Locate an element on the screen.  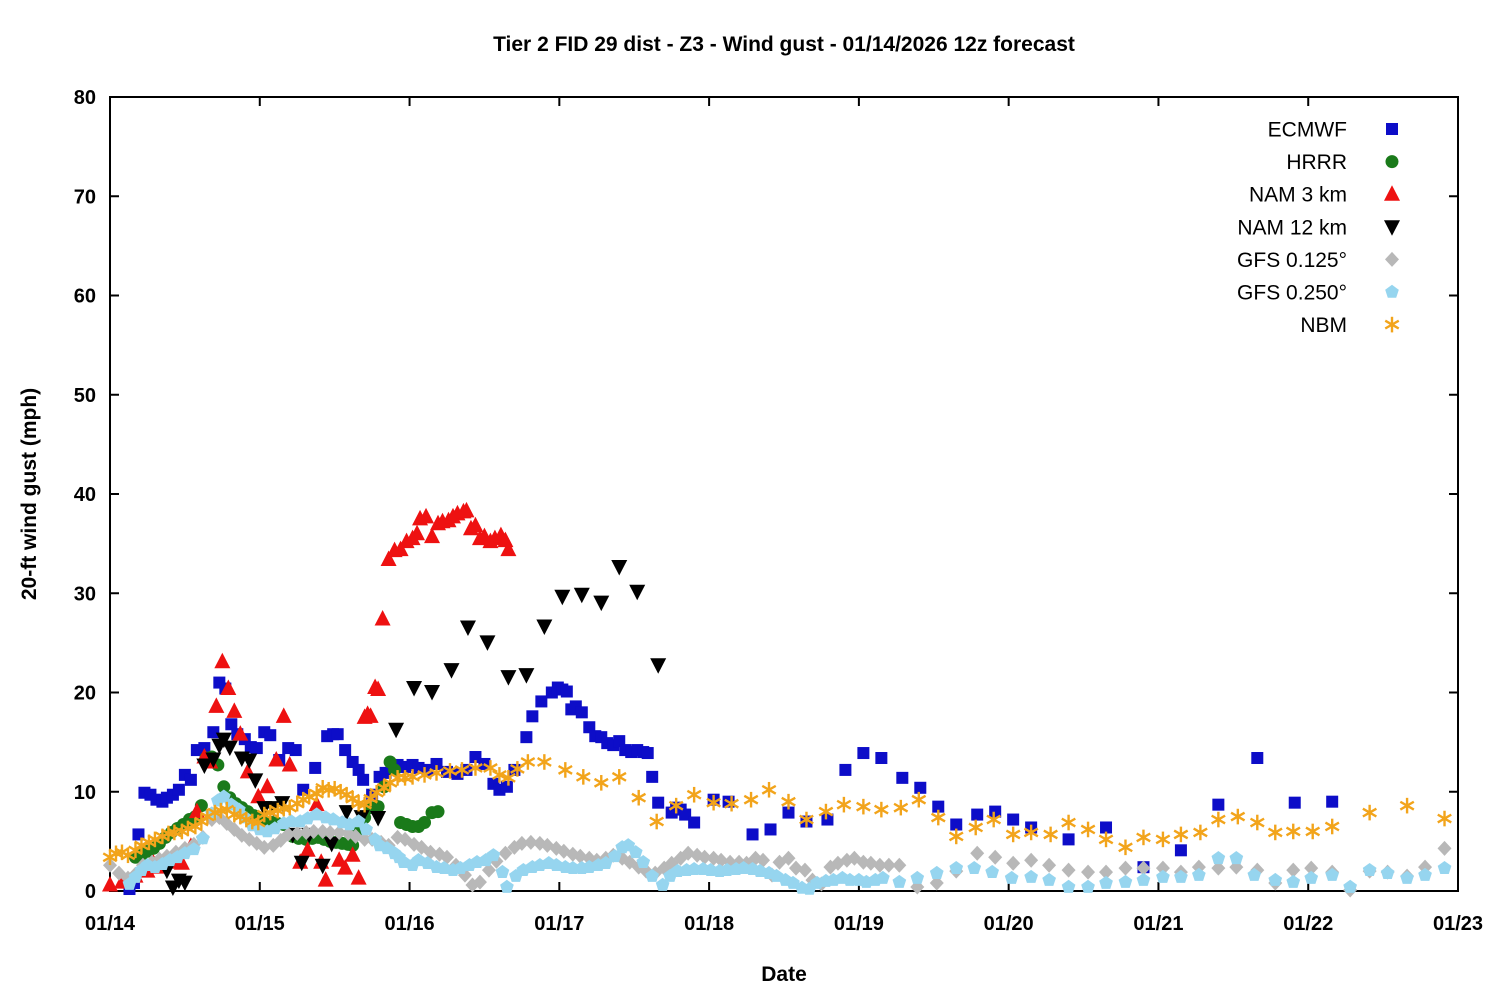
x-tick-label: 01/15 is located at coordinates (260, 924).